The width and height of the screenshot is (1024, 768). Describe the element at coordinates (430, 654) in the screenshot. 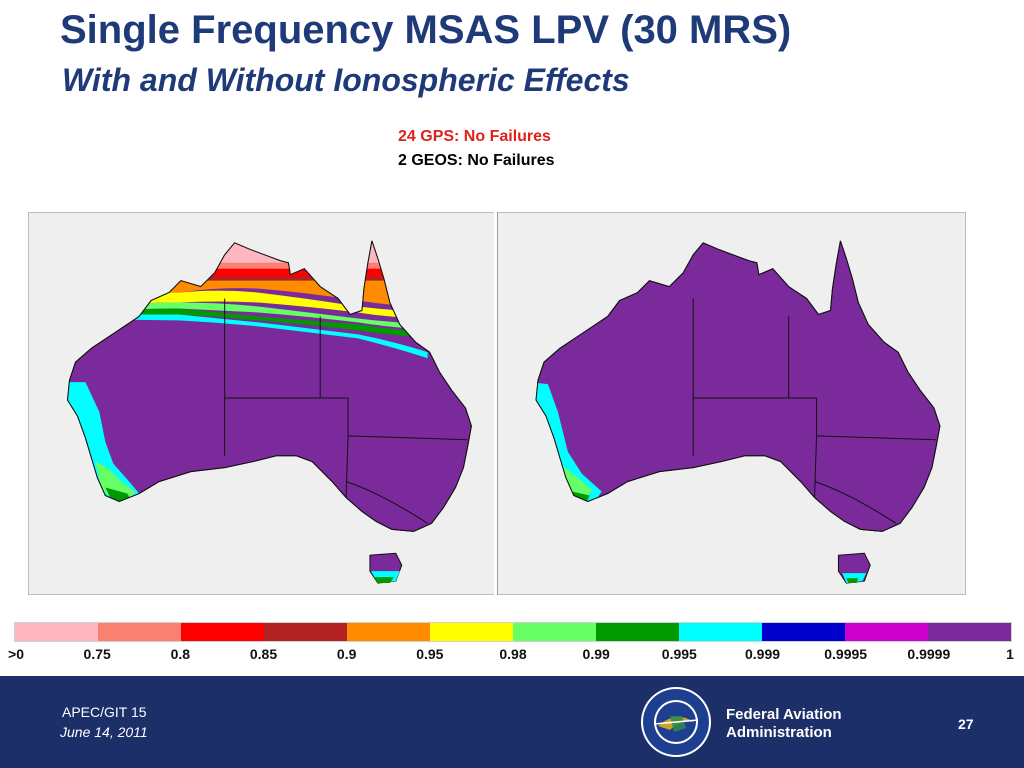

I see `colorbar-tick-label: 0.95` at that location.